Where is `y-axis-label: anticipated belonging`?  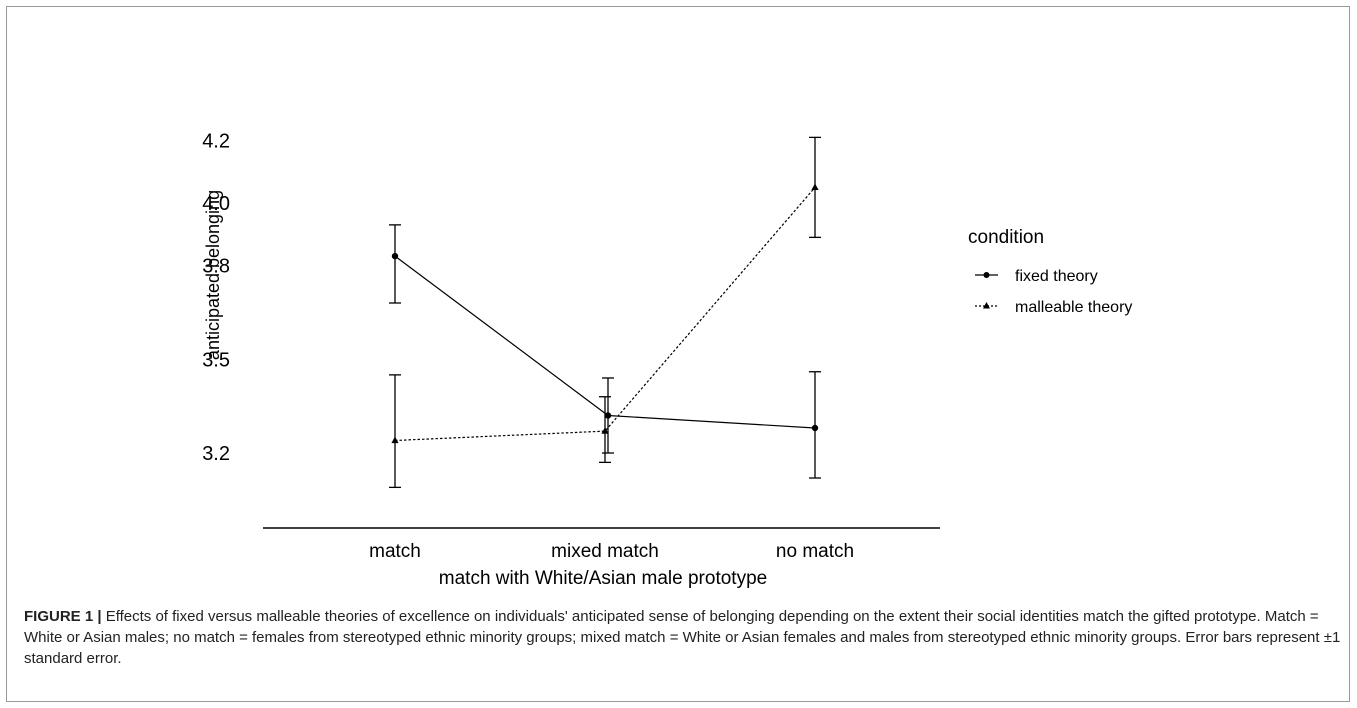
y-axis-label: anticipated belonging is located at coordinates (213, 275).